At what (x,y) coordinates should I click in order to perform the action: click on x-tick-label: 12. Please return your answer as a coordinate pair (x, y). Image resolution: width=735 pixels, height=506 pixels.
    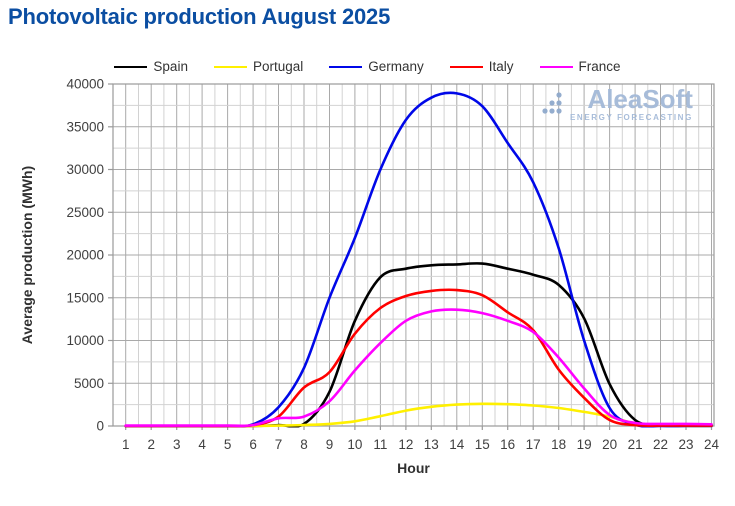
    Looking at the image, I should click on (405, 444).